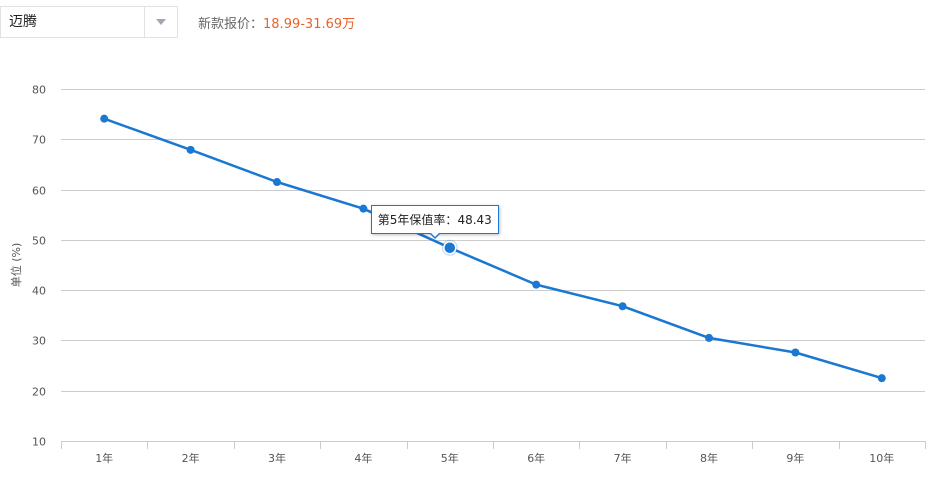 The height and width of the screenshot is (478, 936). I want to click on x-tick-label: 7年, so click(623, 458).